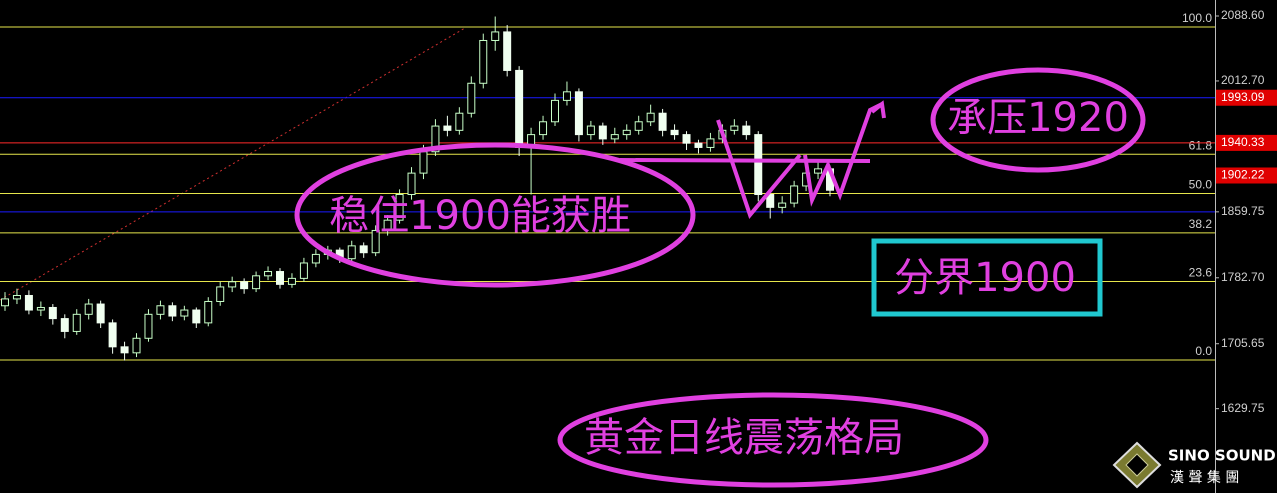 This screenshot has height=493, width=1277. I want to click on y-tick-label: 1782.70, so click(1243, 277).